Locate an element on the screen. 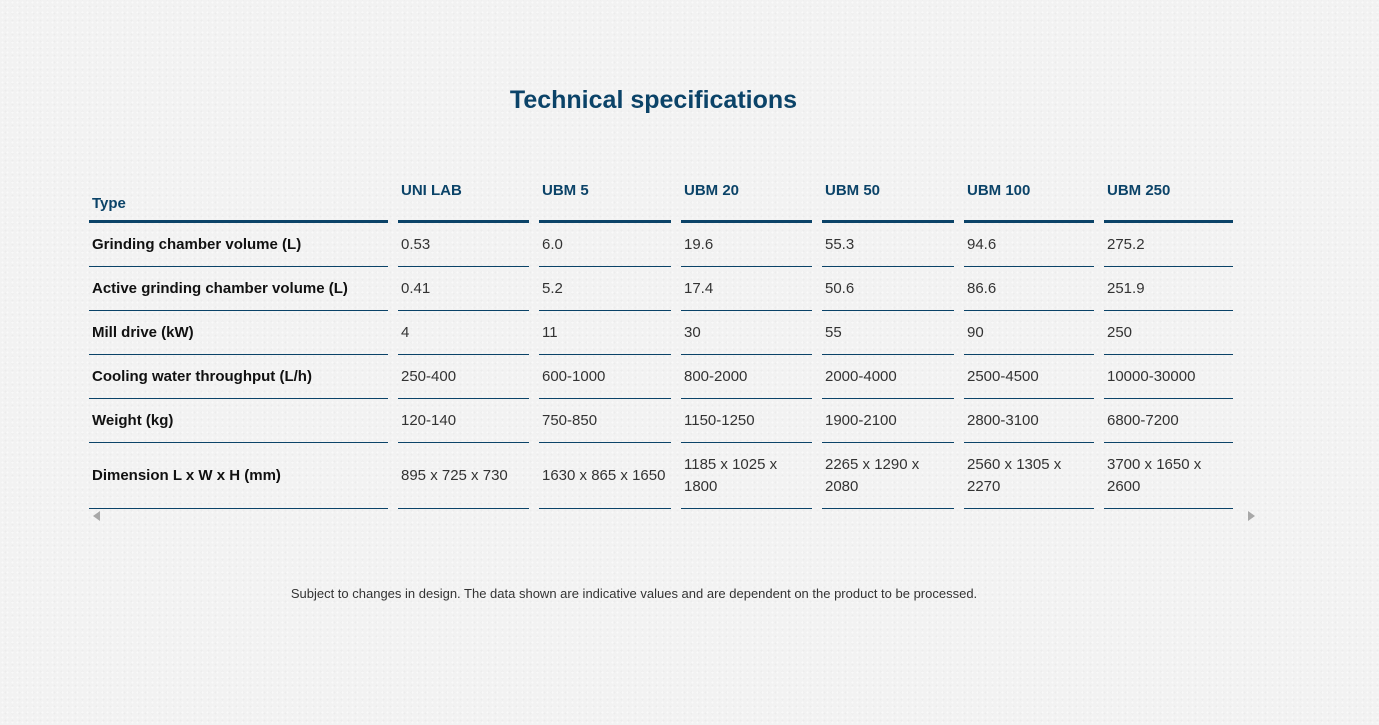 This screenshot has height=725, width=1379. table-cell: 2265 x 1290 x 2080 is located at coordinates (888, 476).